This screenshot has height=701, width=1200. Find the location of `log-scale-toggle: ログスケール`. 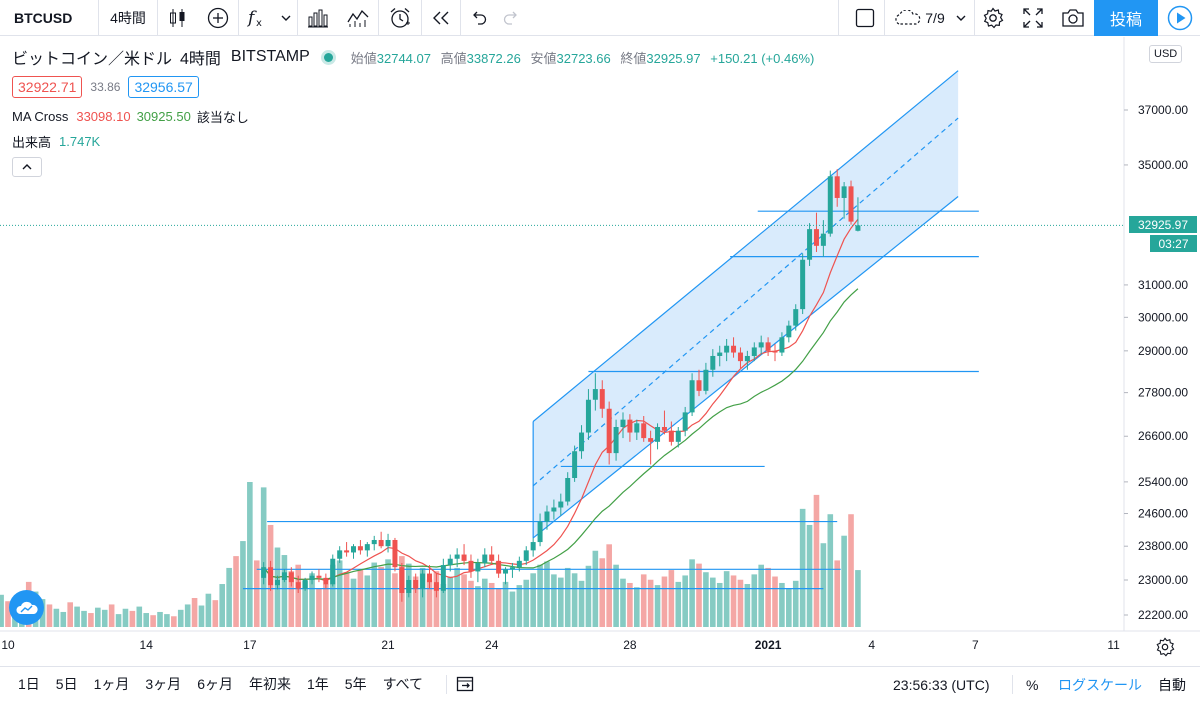

log-scale-toggle: ログスケール is located at coordinates (1100, 684).